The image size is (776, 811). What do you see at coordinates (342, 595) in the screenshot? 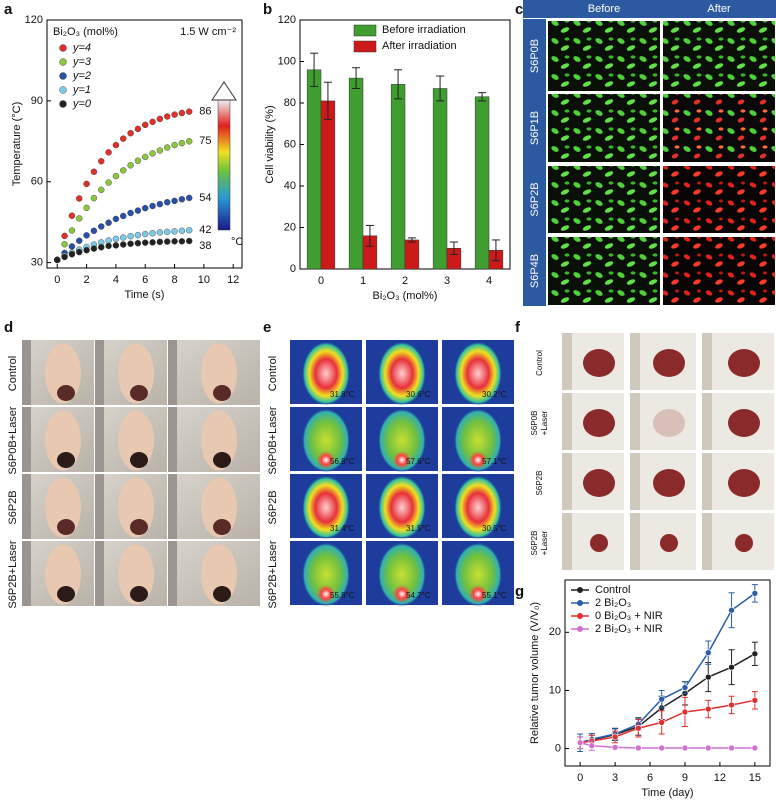
I see `temperature-label: 55.8°C` at bounding box center [342, 595].